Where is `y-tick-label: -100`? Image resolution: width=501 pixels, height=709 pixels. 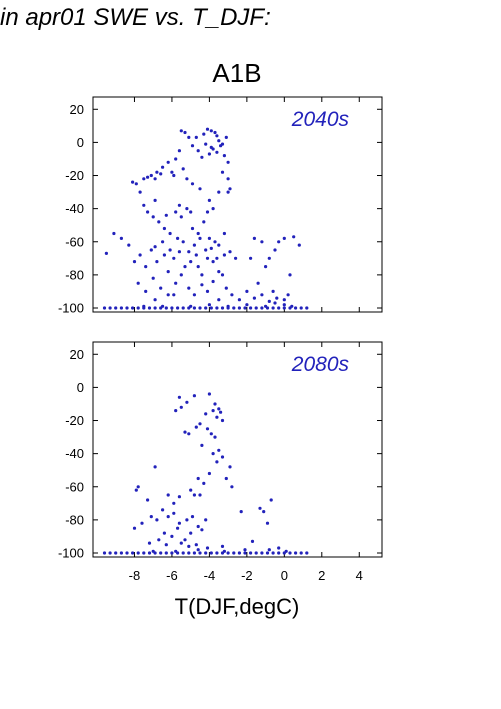
y-tick-label: -100 is located at coordinates (71, 553).